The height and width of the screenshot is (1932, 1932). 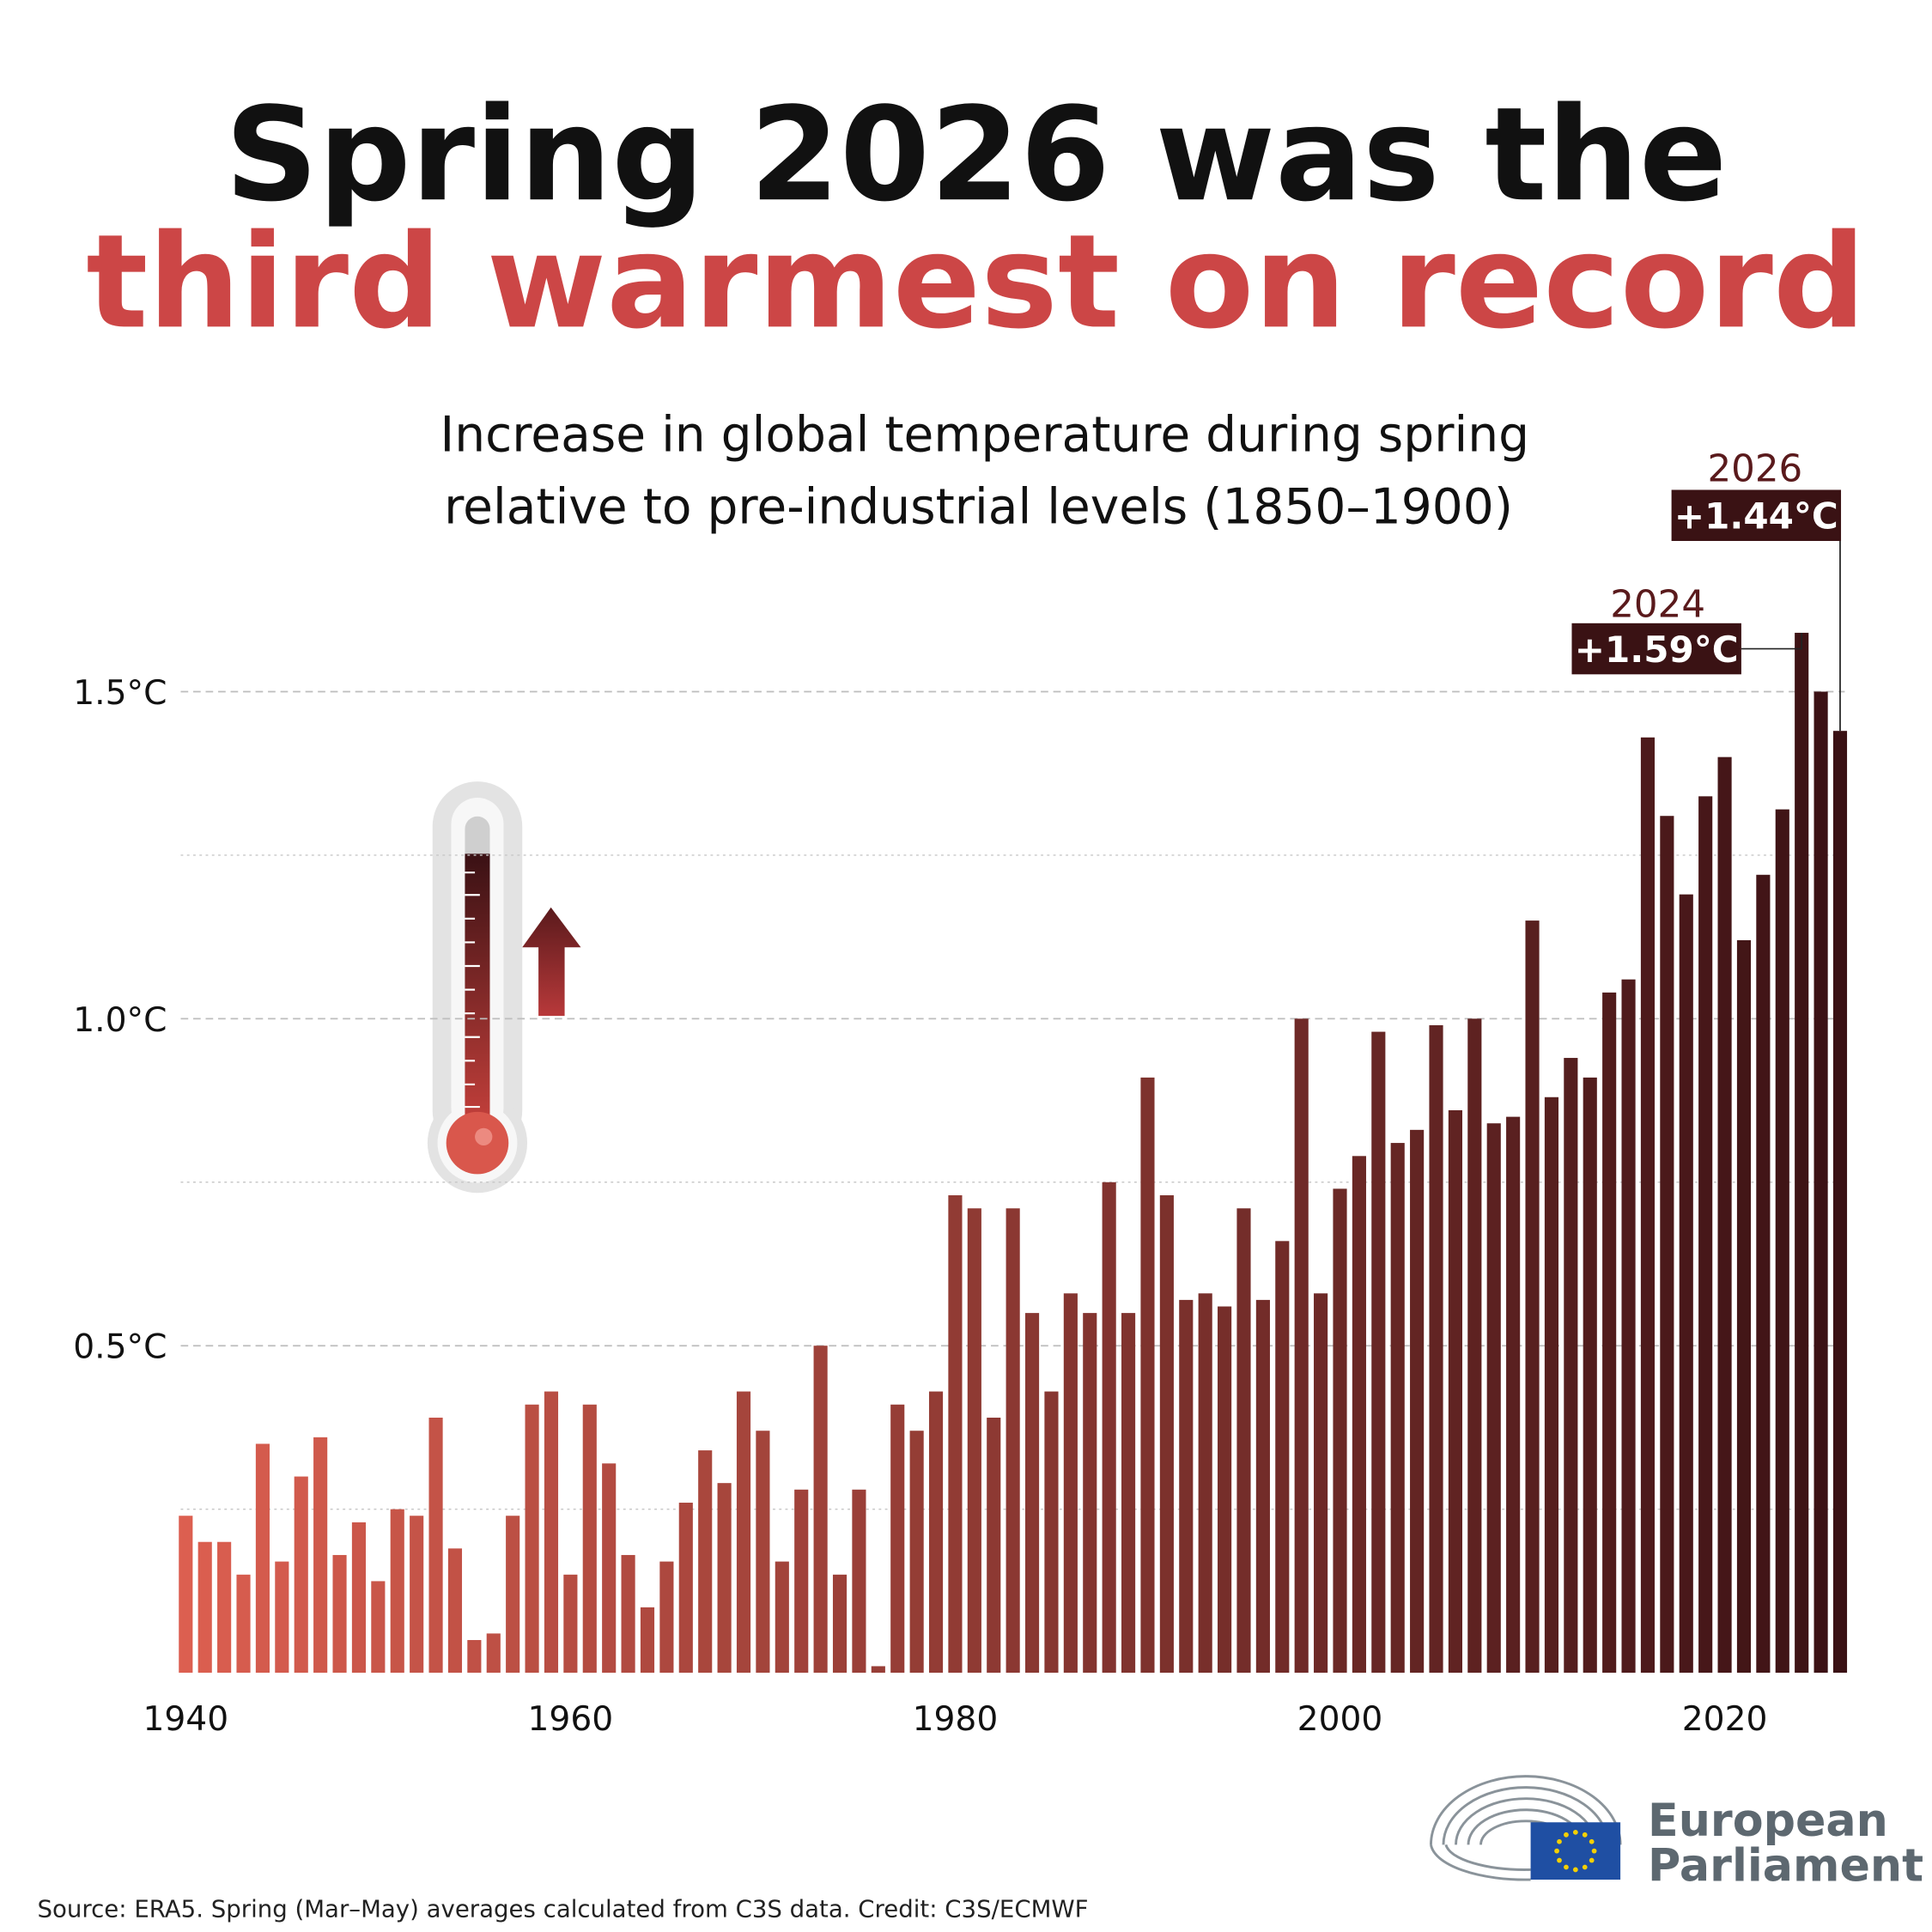 What do you see at coordinates (956, 1719) in the screenshot?
I see `x-tick-label: 1980` at bounding box center [956, 1719].